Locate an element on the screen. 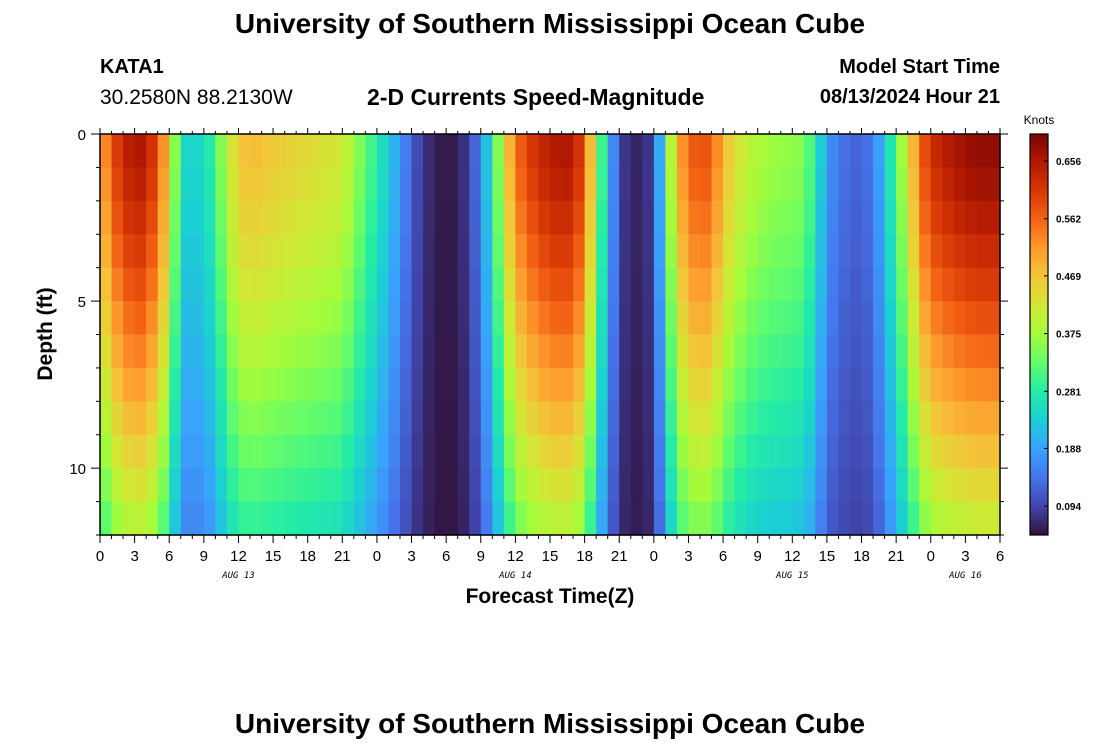 This screenshot has width=1100, height=750. x-tick-label: 12 is located at coordinates (238, 556).